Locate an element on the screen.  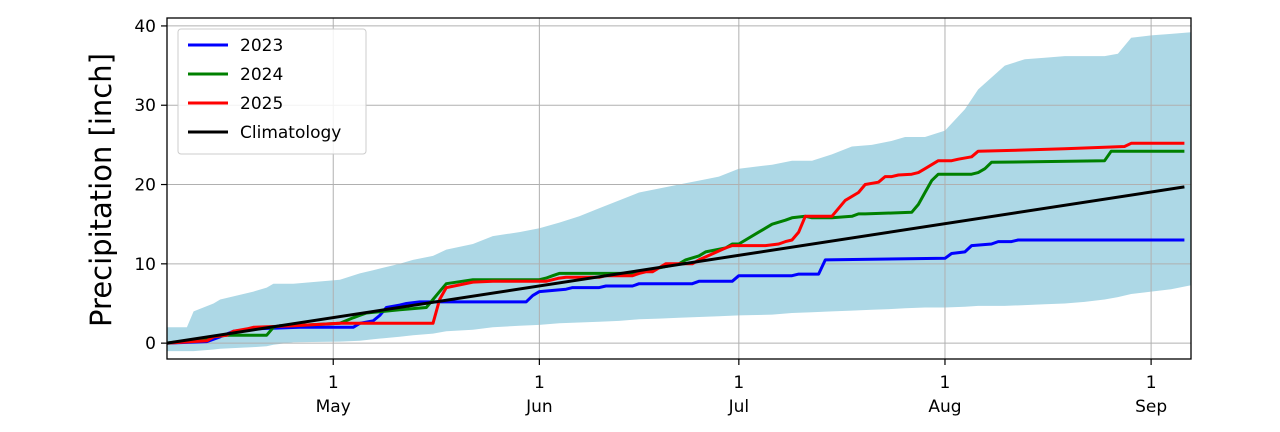
legend-box is located at coordinates (272, 91).